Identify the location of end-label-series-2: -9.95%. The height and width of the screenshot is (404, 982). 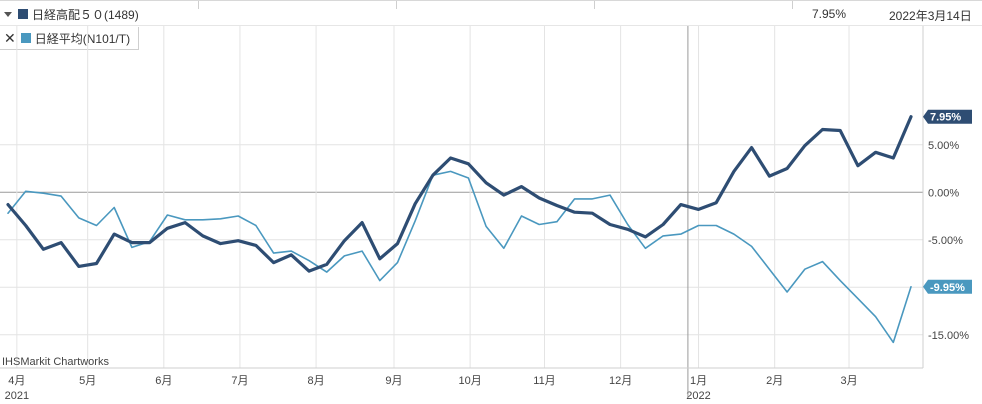
(947, 286).